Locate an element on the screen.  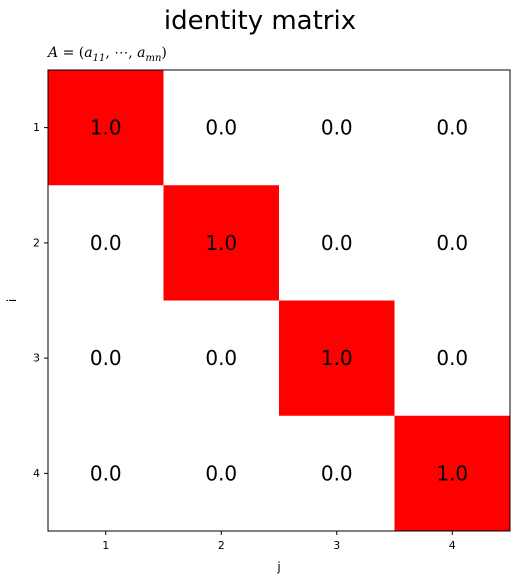
subtitle-close-paren: ) is located at coordinates (164, 53).